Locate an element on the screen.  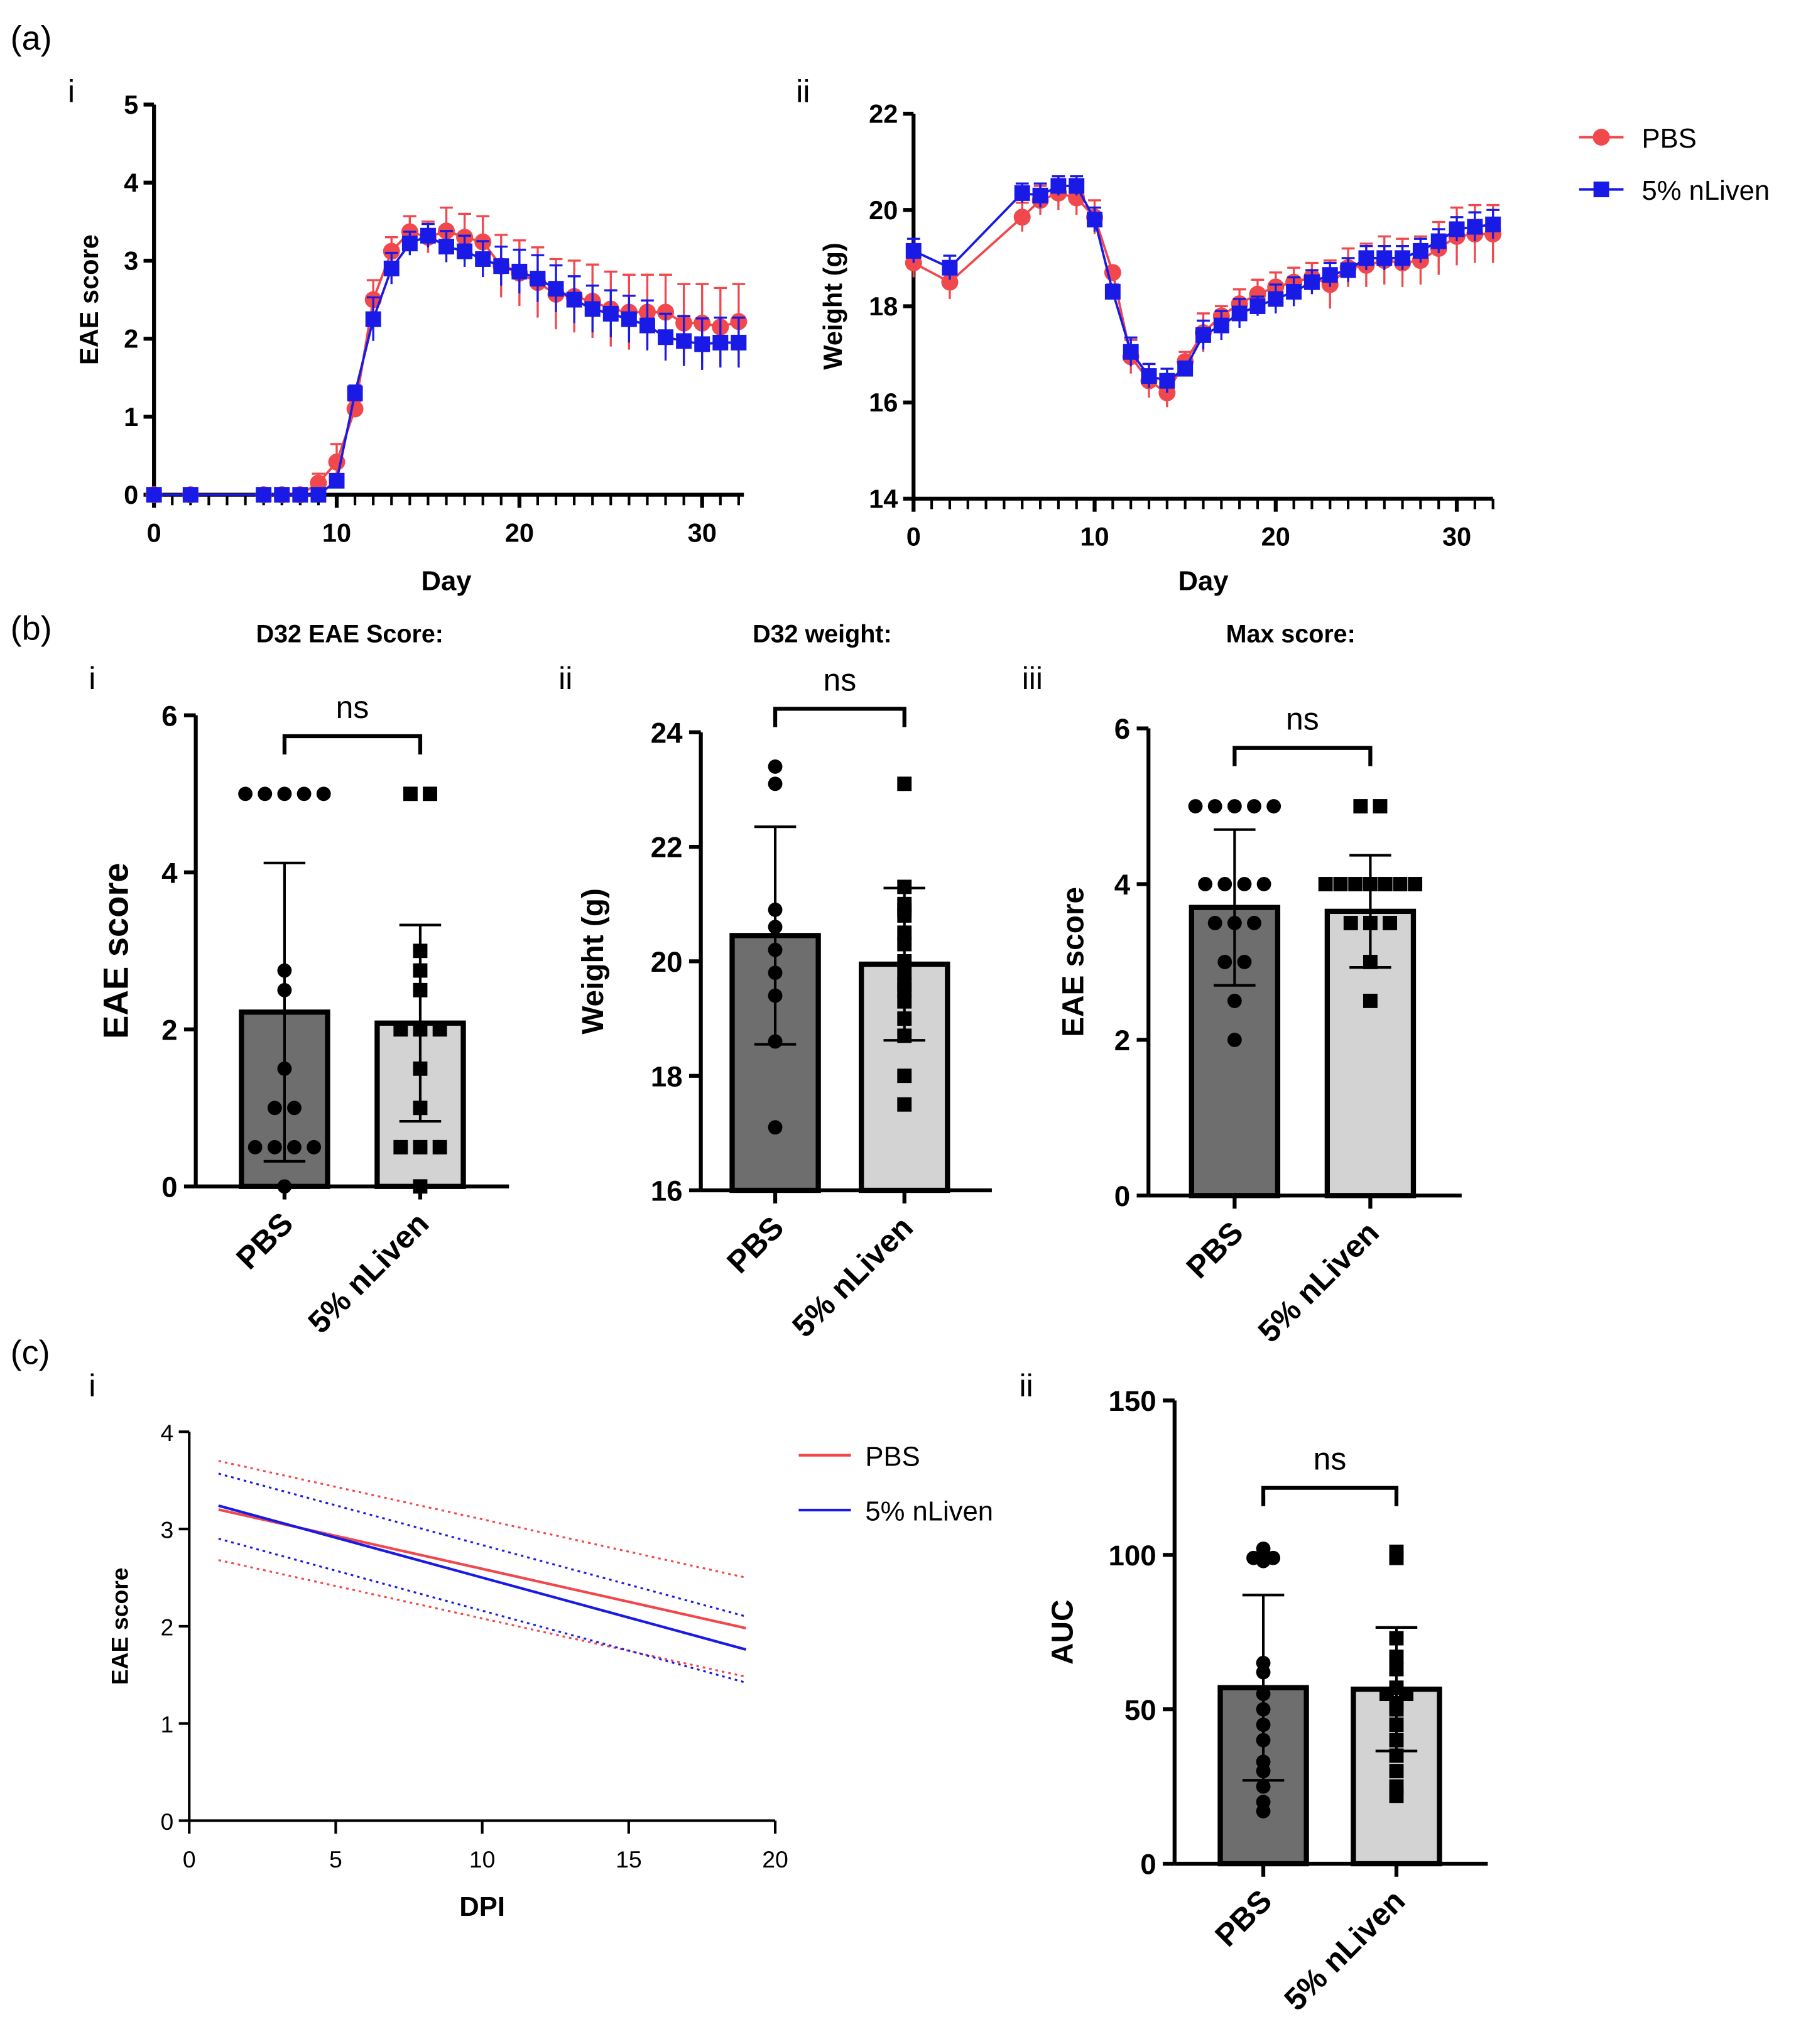
panel-label-b-ii: ii is located at coordinates (565, 678).